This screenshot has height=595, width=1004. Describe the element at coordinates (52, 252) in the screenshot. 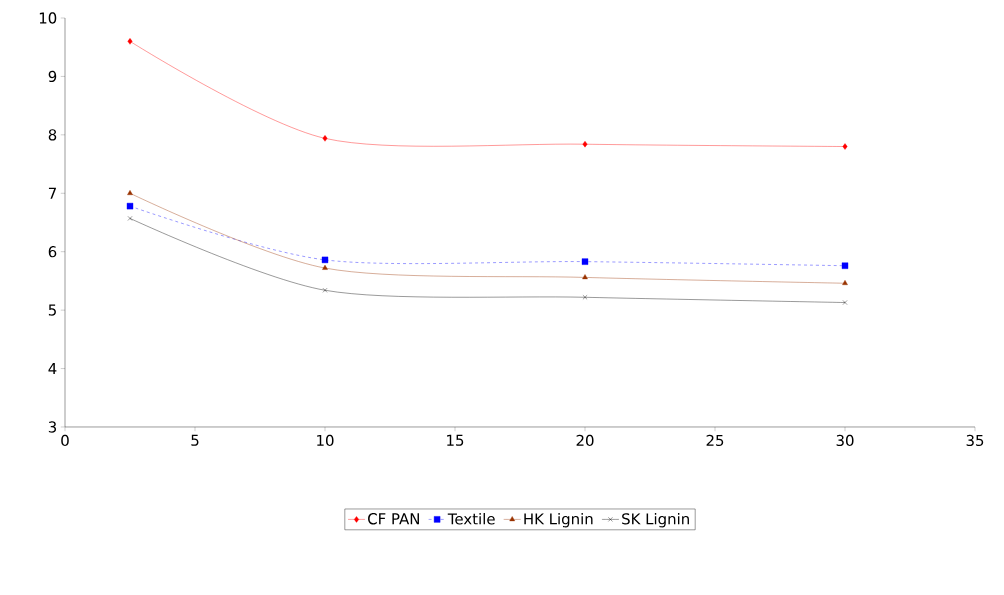

I see `y-tick-label: 6` at that location.